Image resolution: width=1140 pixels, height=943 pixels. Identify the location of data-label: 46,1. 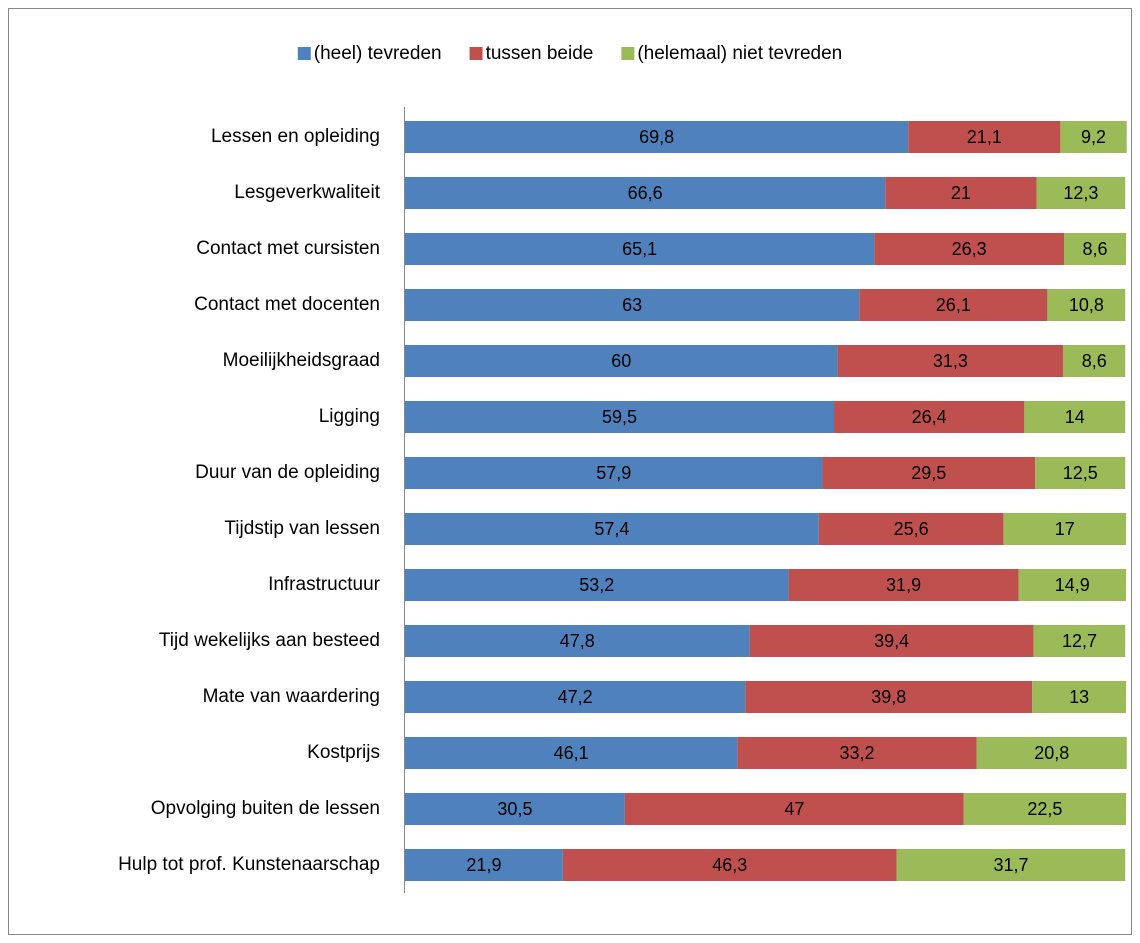
(571, 753).